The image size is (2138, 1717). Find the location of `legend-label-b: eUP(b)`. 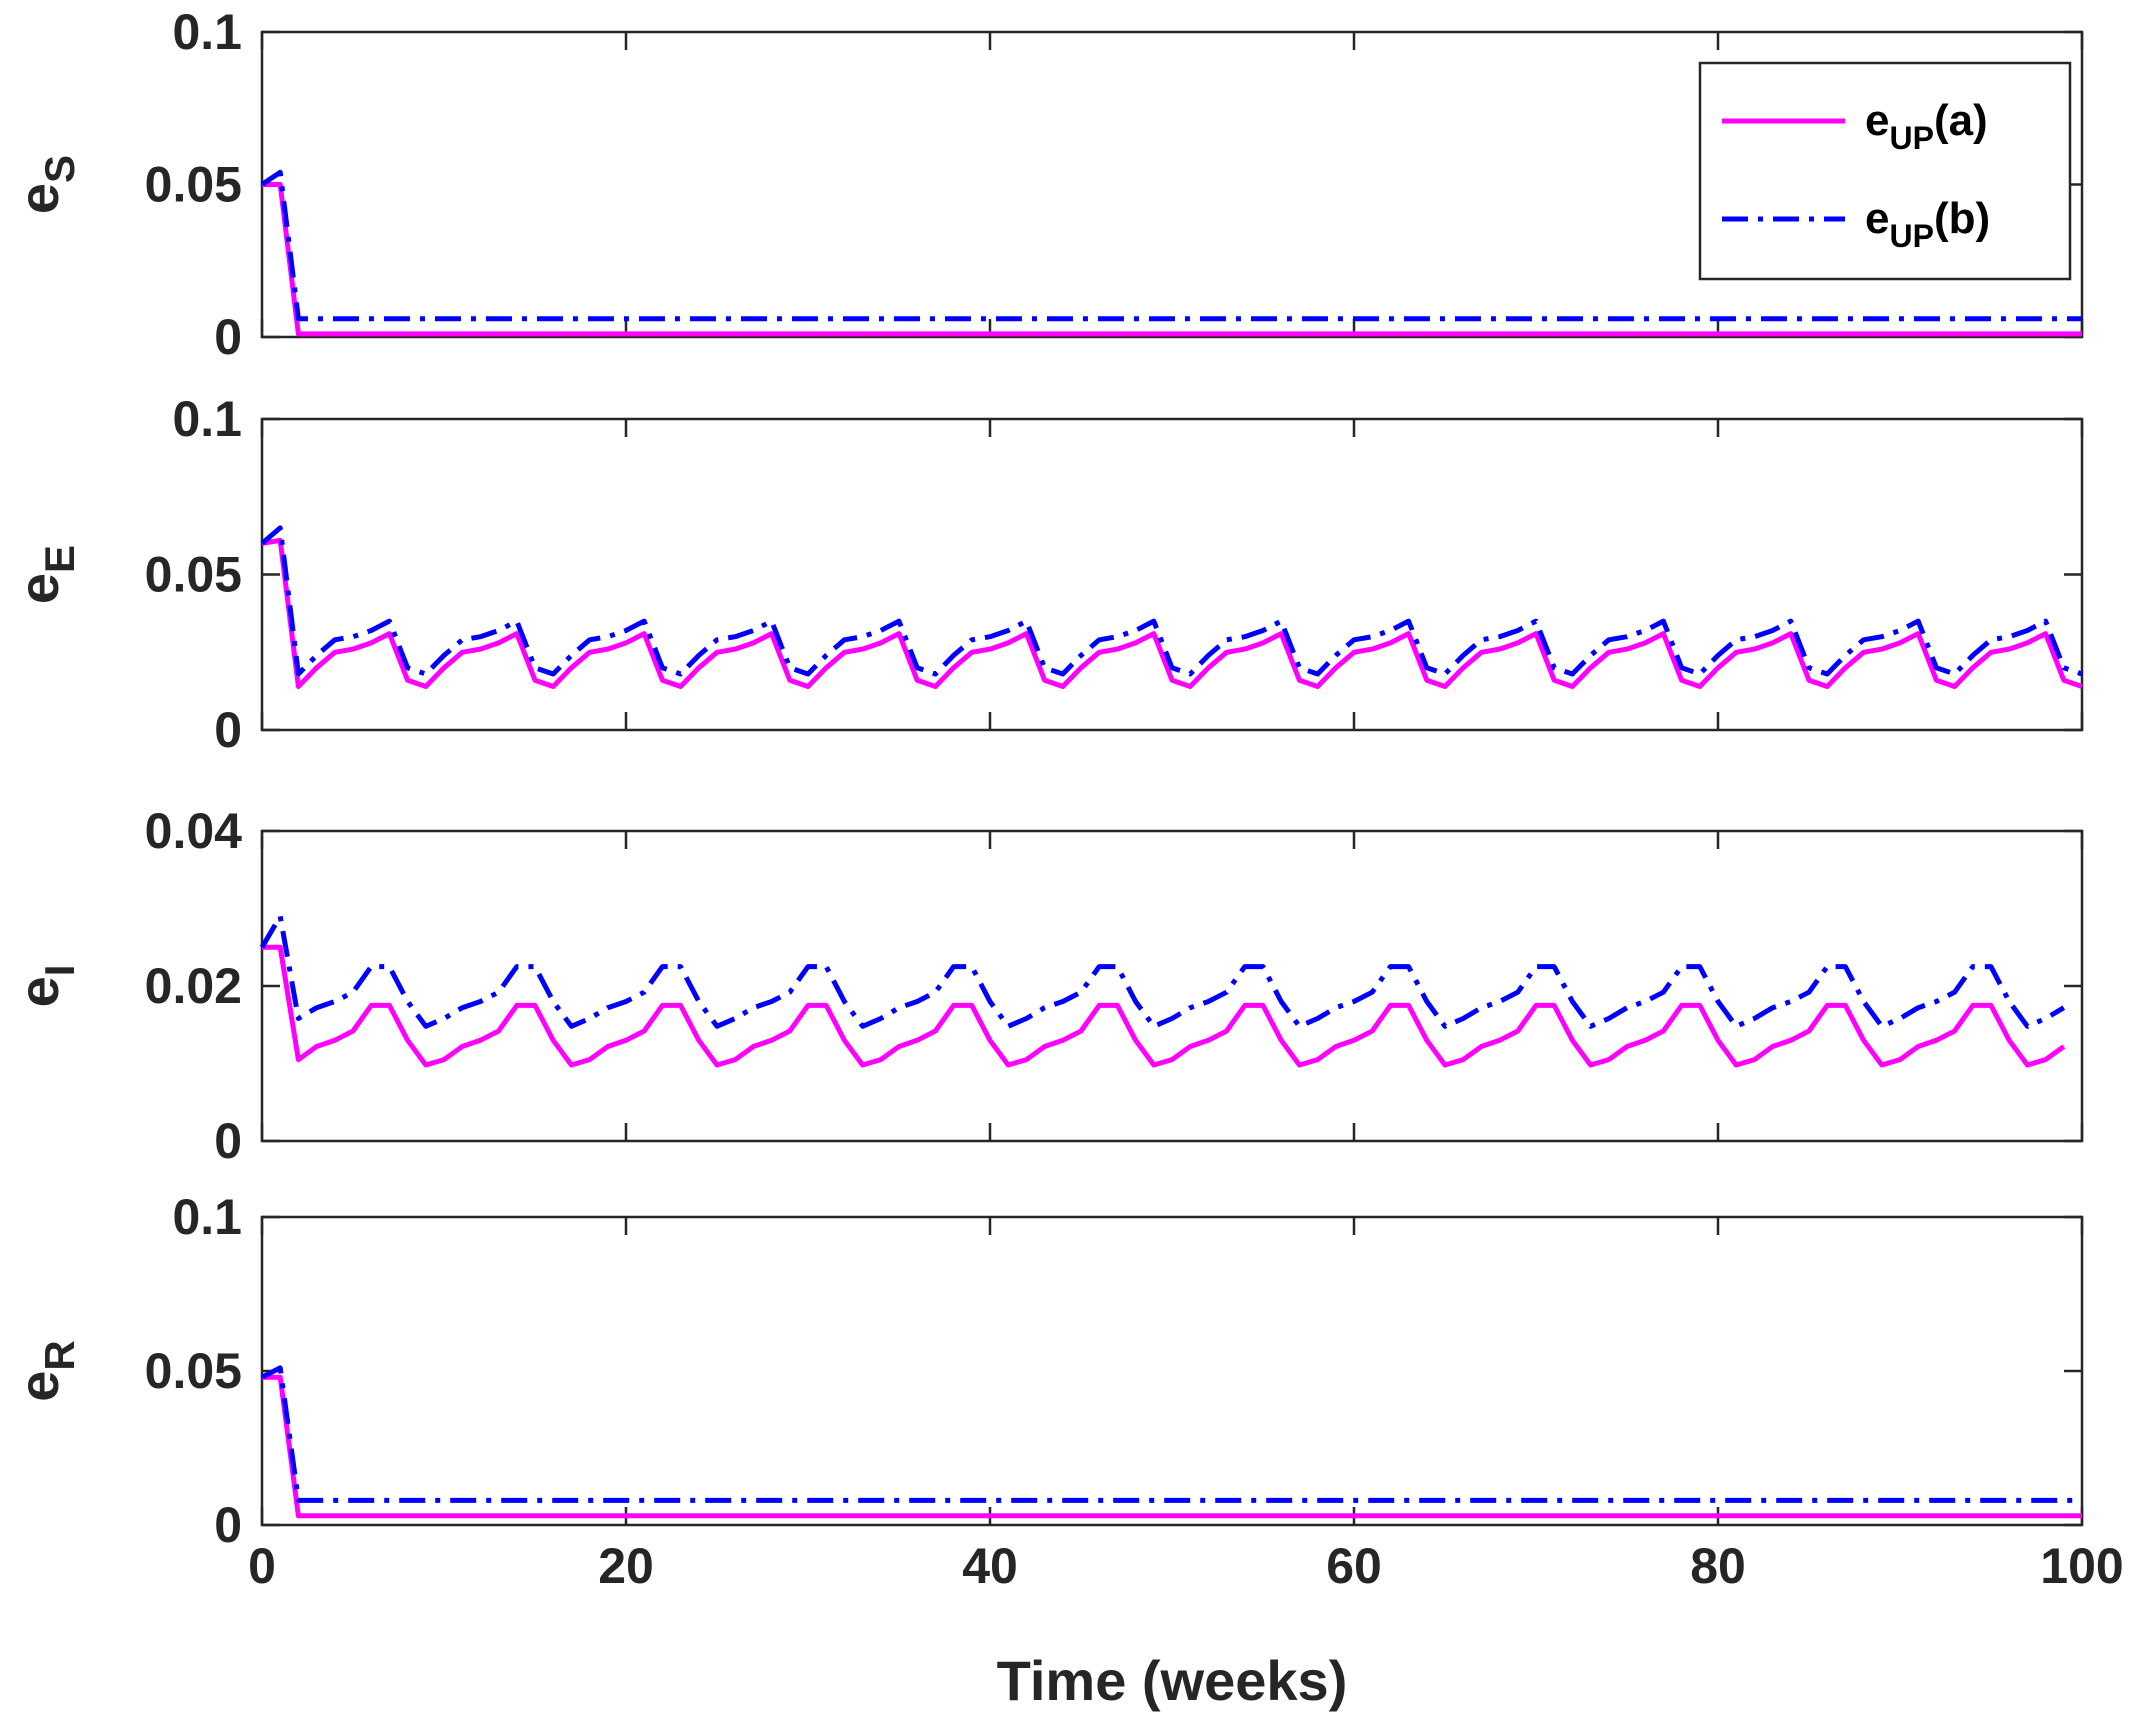

legend-label-b: eUP(b) is located at coordinates (1927, 224).